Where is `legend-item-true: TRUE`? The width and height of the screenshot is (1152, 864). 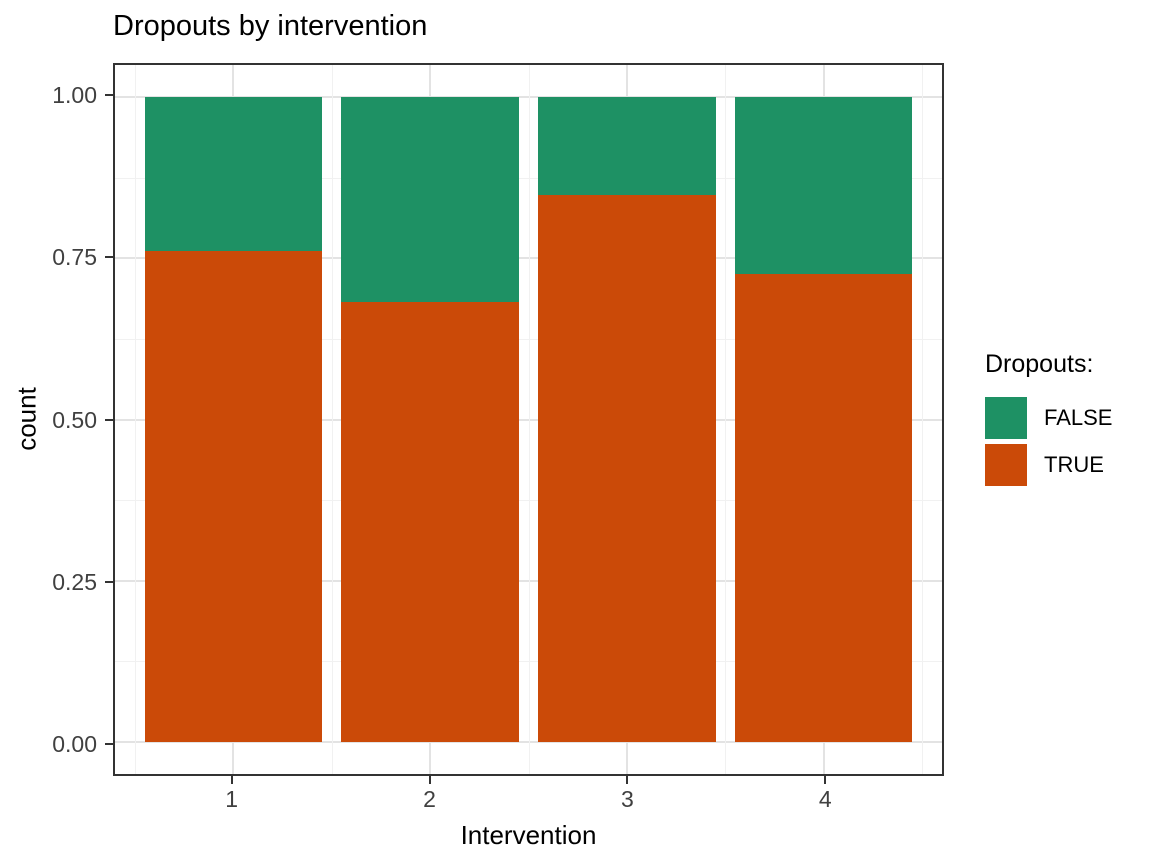 legend-item-true: TRUE is located at coordinates (1048, 465).